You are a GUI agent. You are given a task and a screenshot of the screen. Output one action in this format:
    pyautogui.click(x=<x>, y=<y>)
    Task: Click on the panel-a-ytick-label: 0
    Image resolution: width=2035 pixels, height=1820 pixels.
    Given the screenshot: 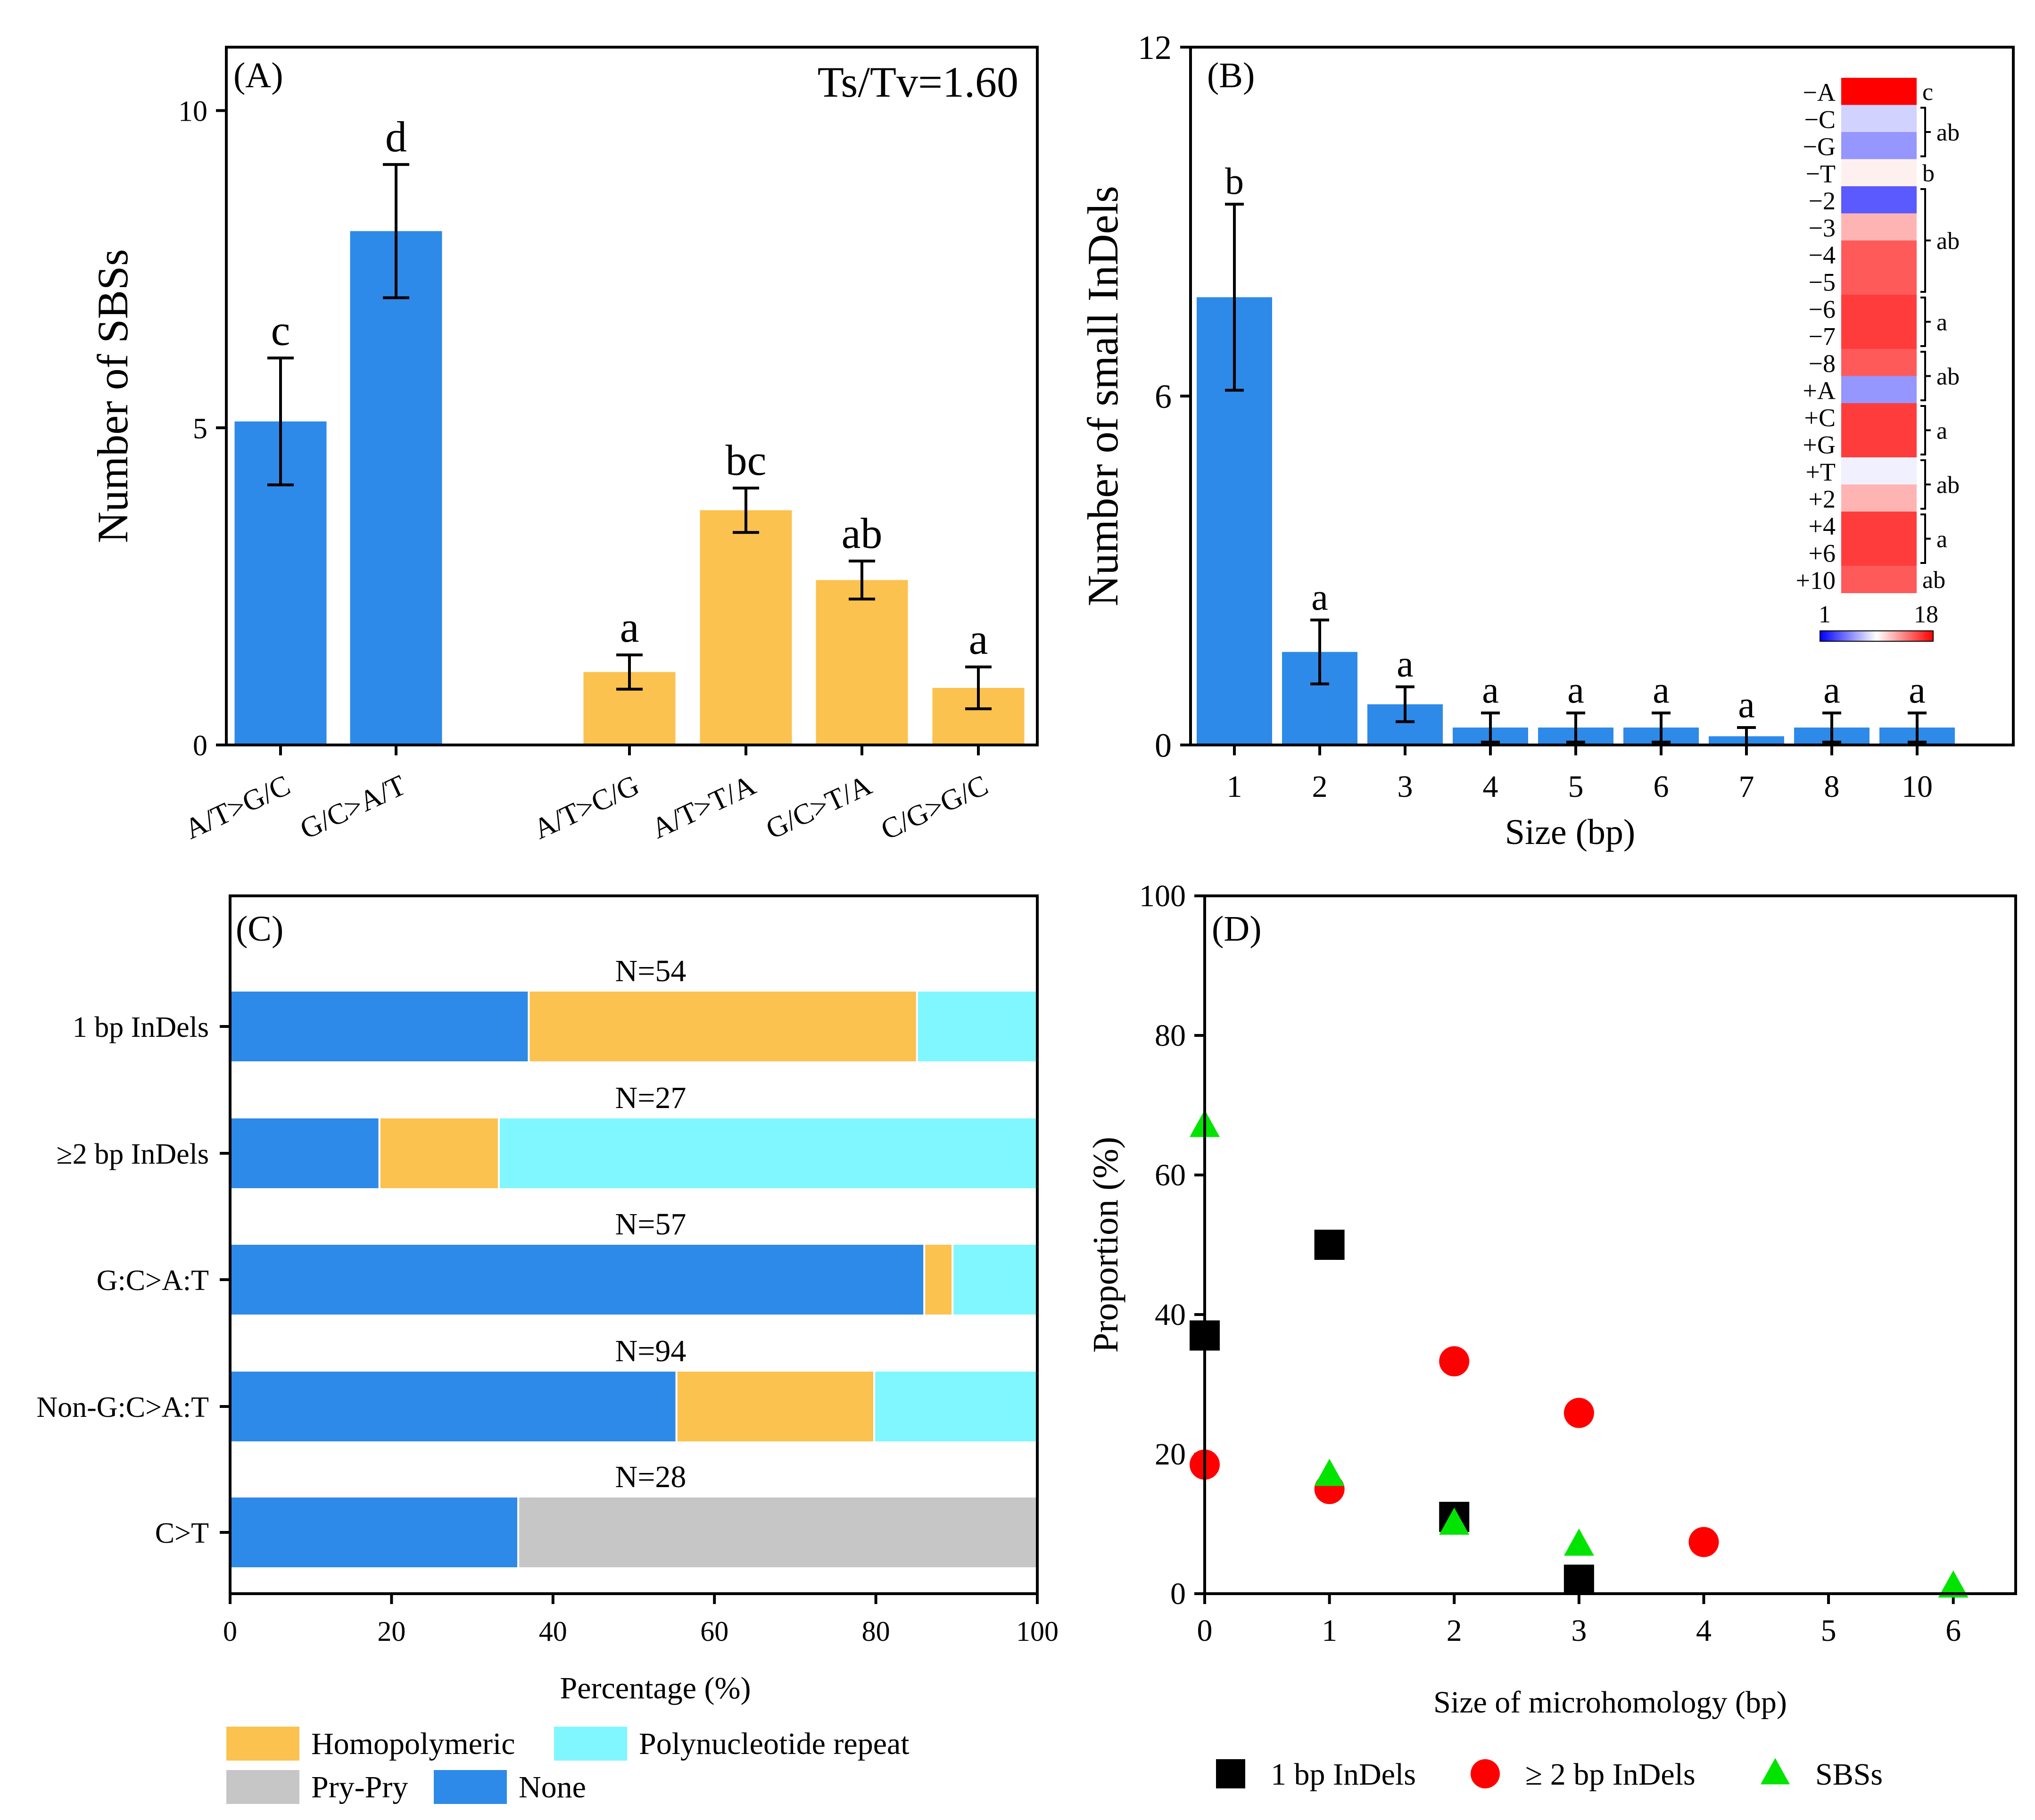 What is the action you would take?
    pyautogui.click(x=200, y=746)
    